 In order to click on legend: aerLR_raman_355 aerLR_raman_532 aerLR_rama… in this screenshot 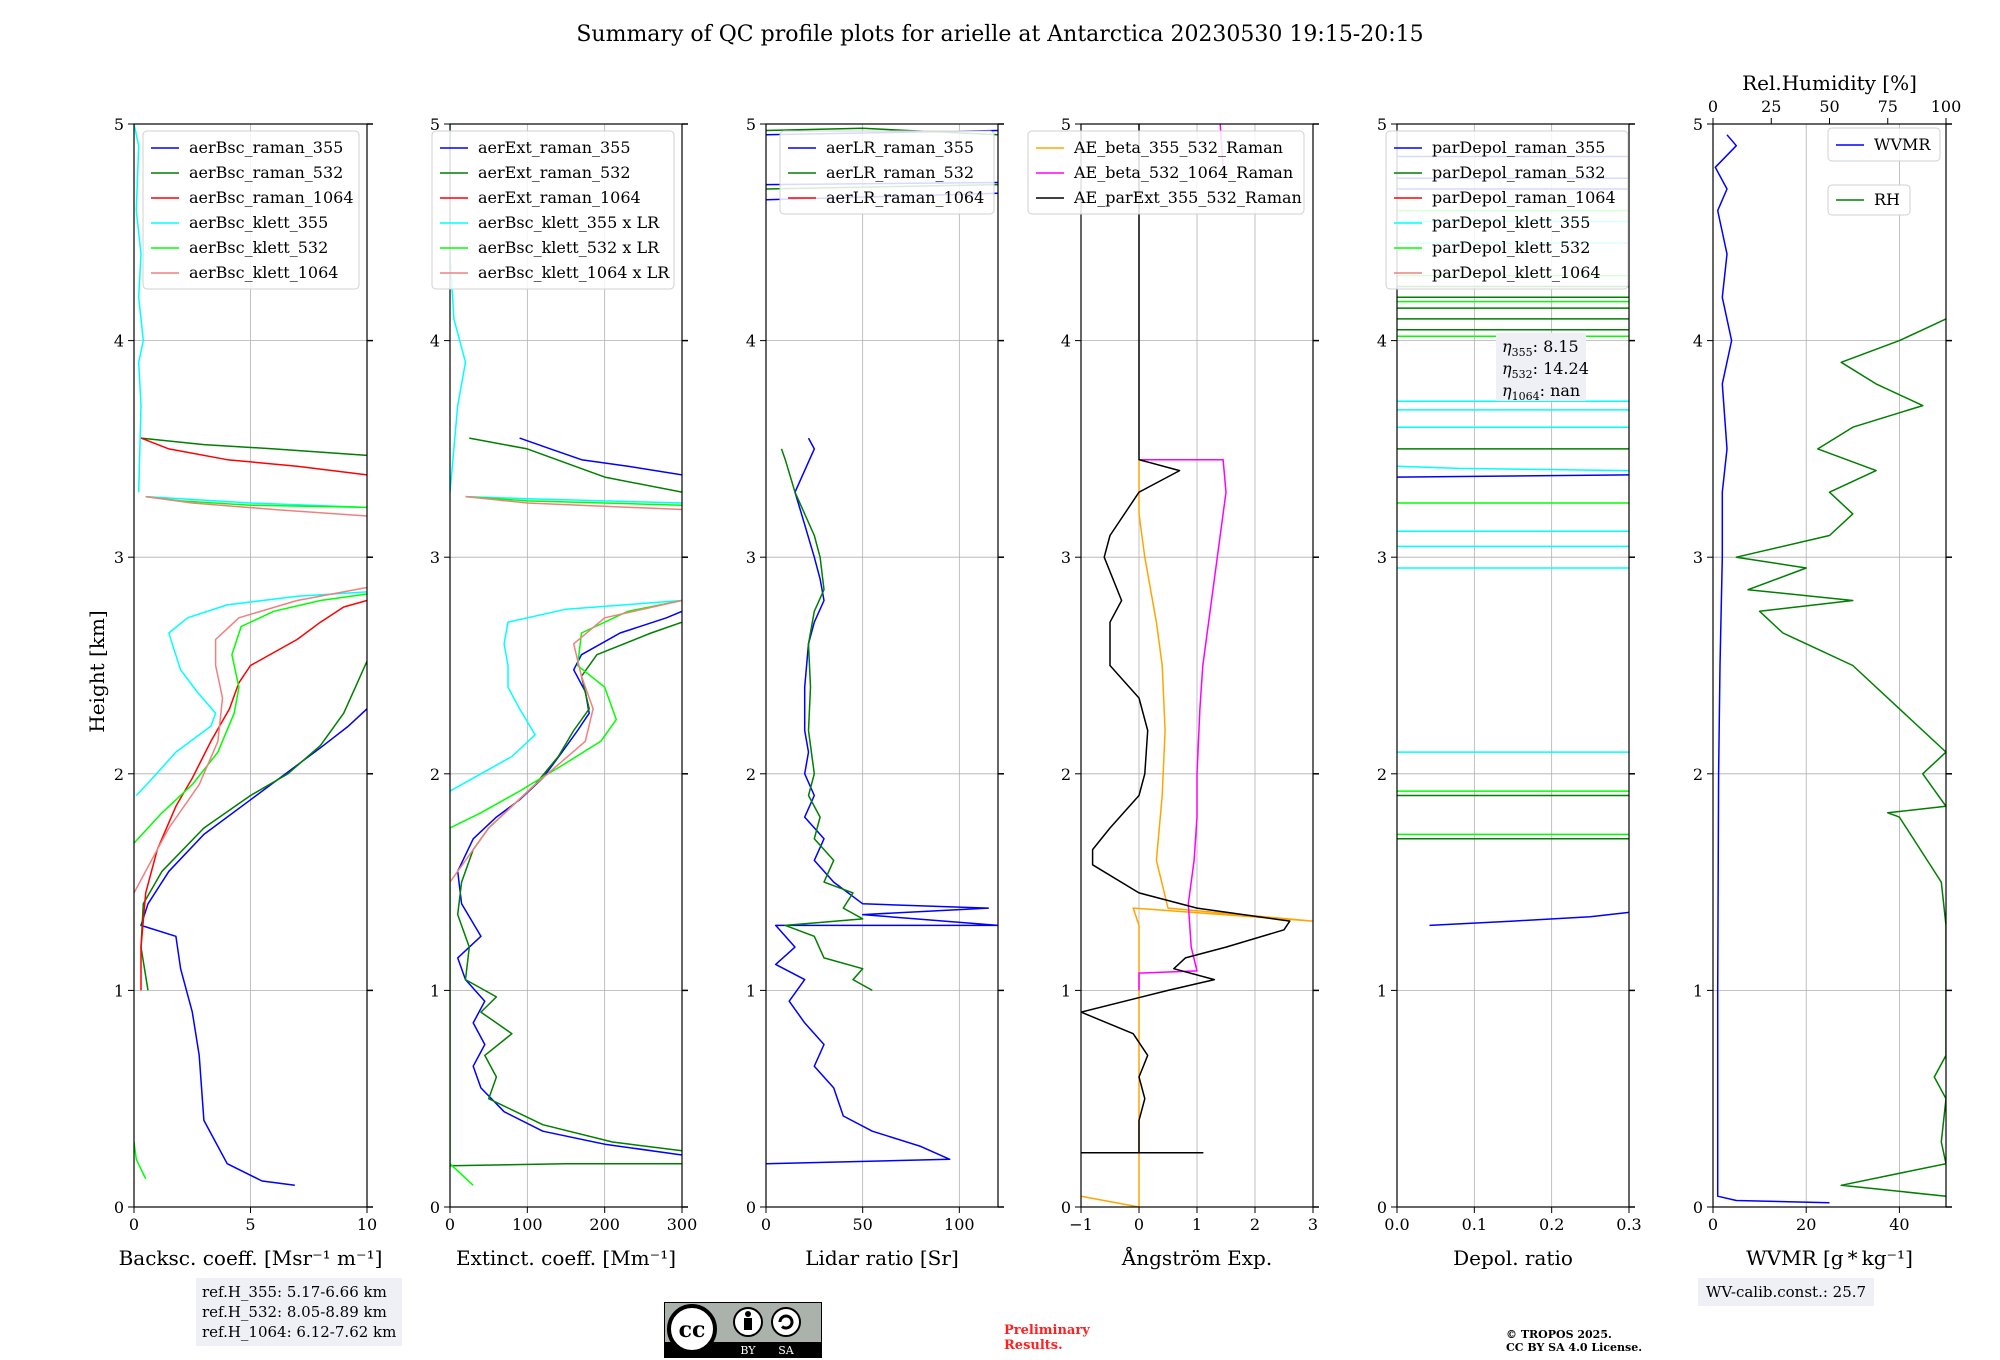, I will do `click(887, 172)`.